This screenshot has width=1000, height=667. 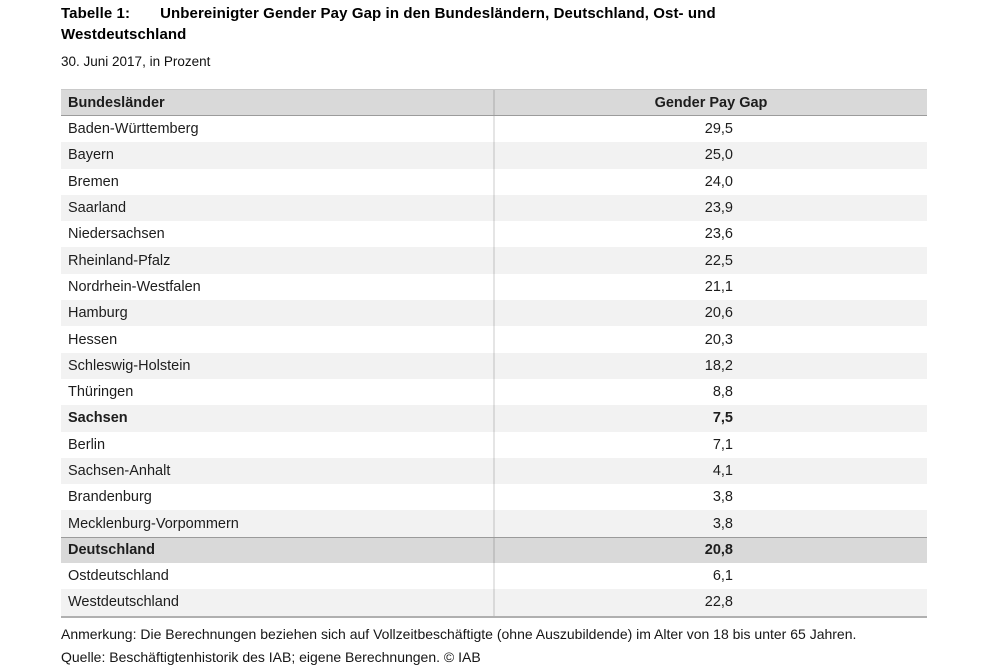 I want to click on row-value: 20,8, so click(x=710, y=550).